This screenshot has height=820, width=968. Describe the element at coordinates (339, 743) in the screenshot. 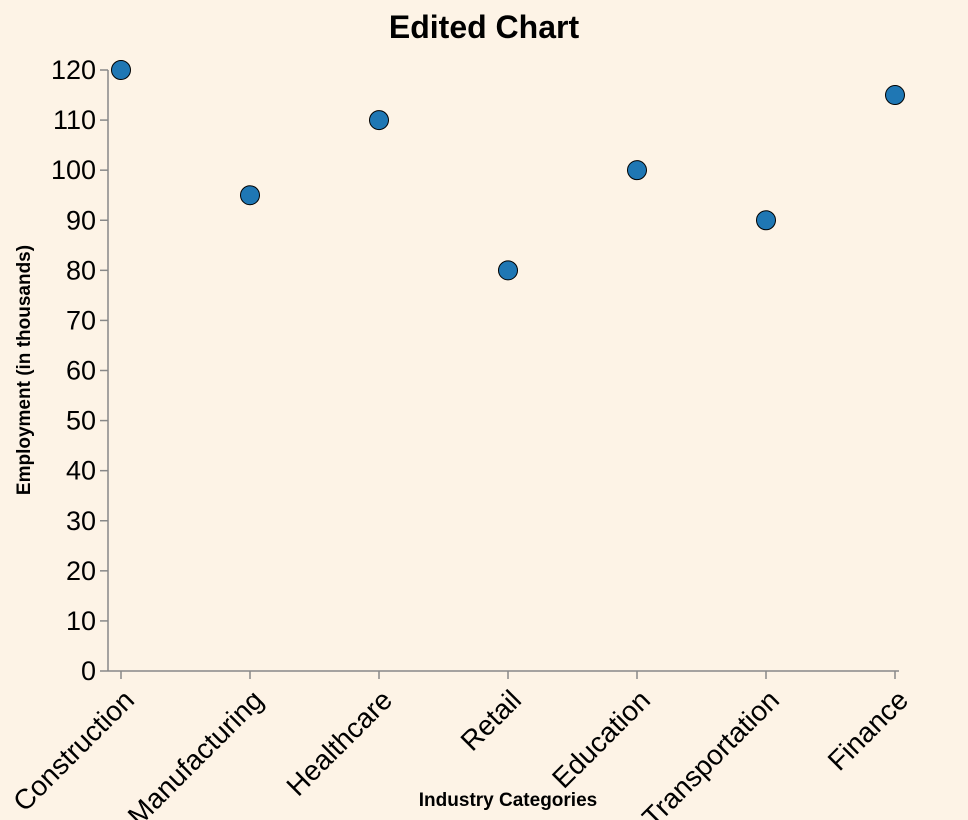

I see `x-tick-label: Healthcare` at that location.